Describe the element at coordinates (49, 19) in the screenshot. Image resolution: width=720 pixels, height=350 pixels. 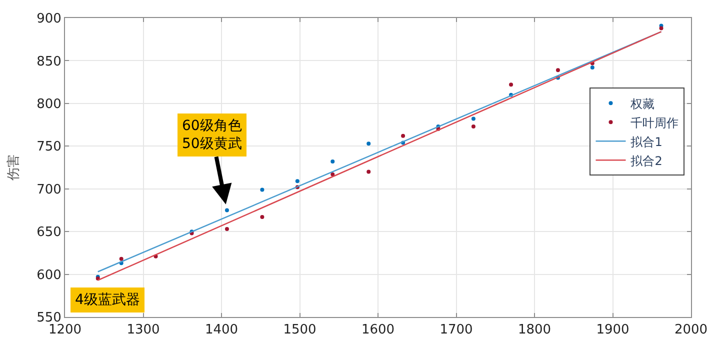
I see `y-tick-label: 900` at that location.